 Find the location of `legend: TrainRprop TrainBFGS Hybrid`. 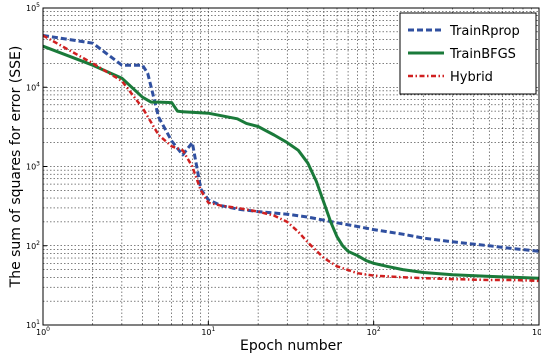

legend: TrainRprop TrainBFGS Hybrid is located at coordinates (468, 53).